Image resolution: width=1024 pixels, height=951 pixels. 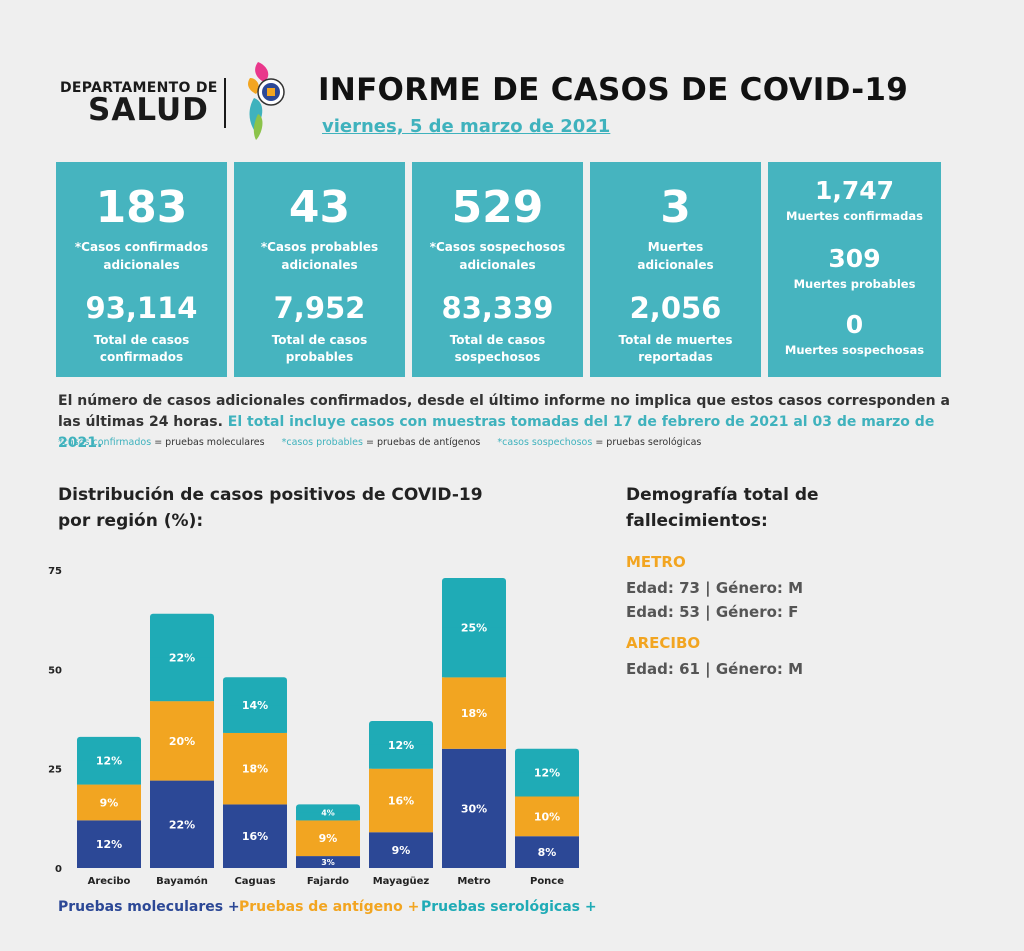 I want to click on legend-term: *casos sospechosos, so click(x=545, y=442).